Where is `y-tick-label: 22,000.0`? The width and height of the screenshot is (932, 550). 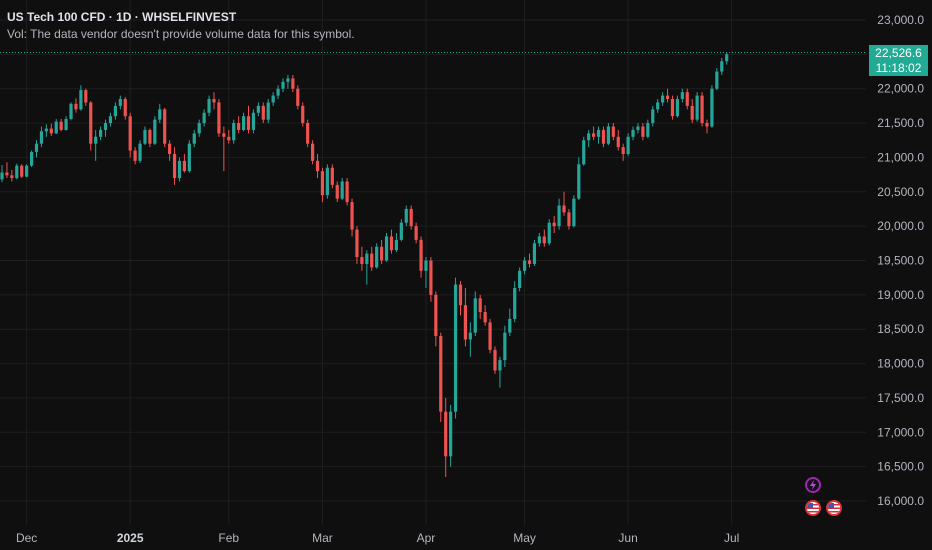
y-tick-label: 22,000.0 is located at coordinates (900, 89).